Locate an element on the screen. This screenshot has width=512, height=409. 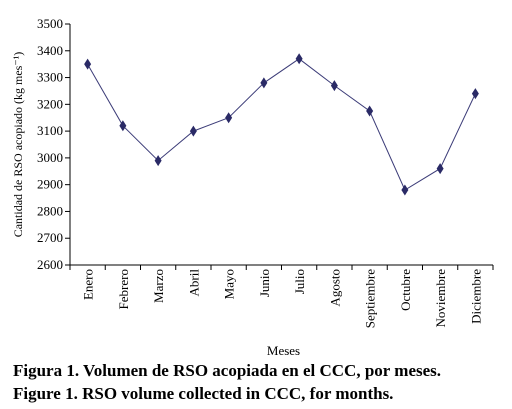
y-tick-label: 3200 is located at coordinates (50, 103).